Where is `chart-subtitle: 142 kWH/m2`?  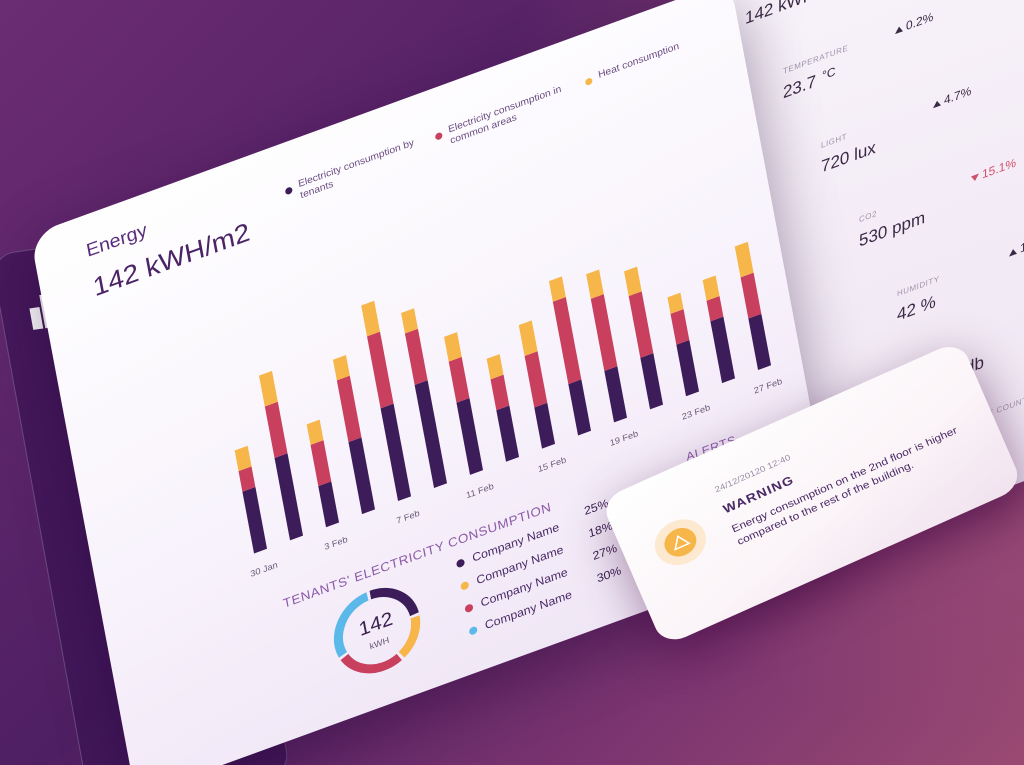 chart-subtitle: 142 kWH/m2 is located at coordinates (171, 259).